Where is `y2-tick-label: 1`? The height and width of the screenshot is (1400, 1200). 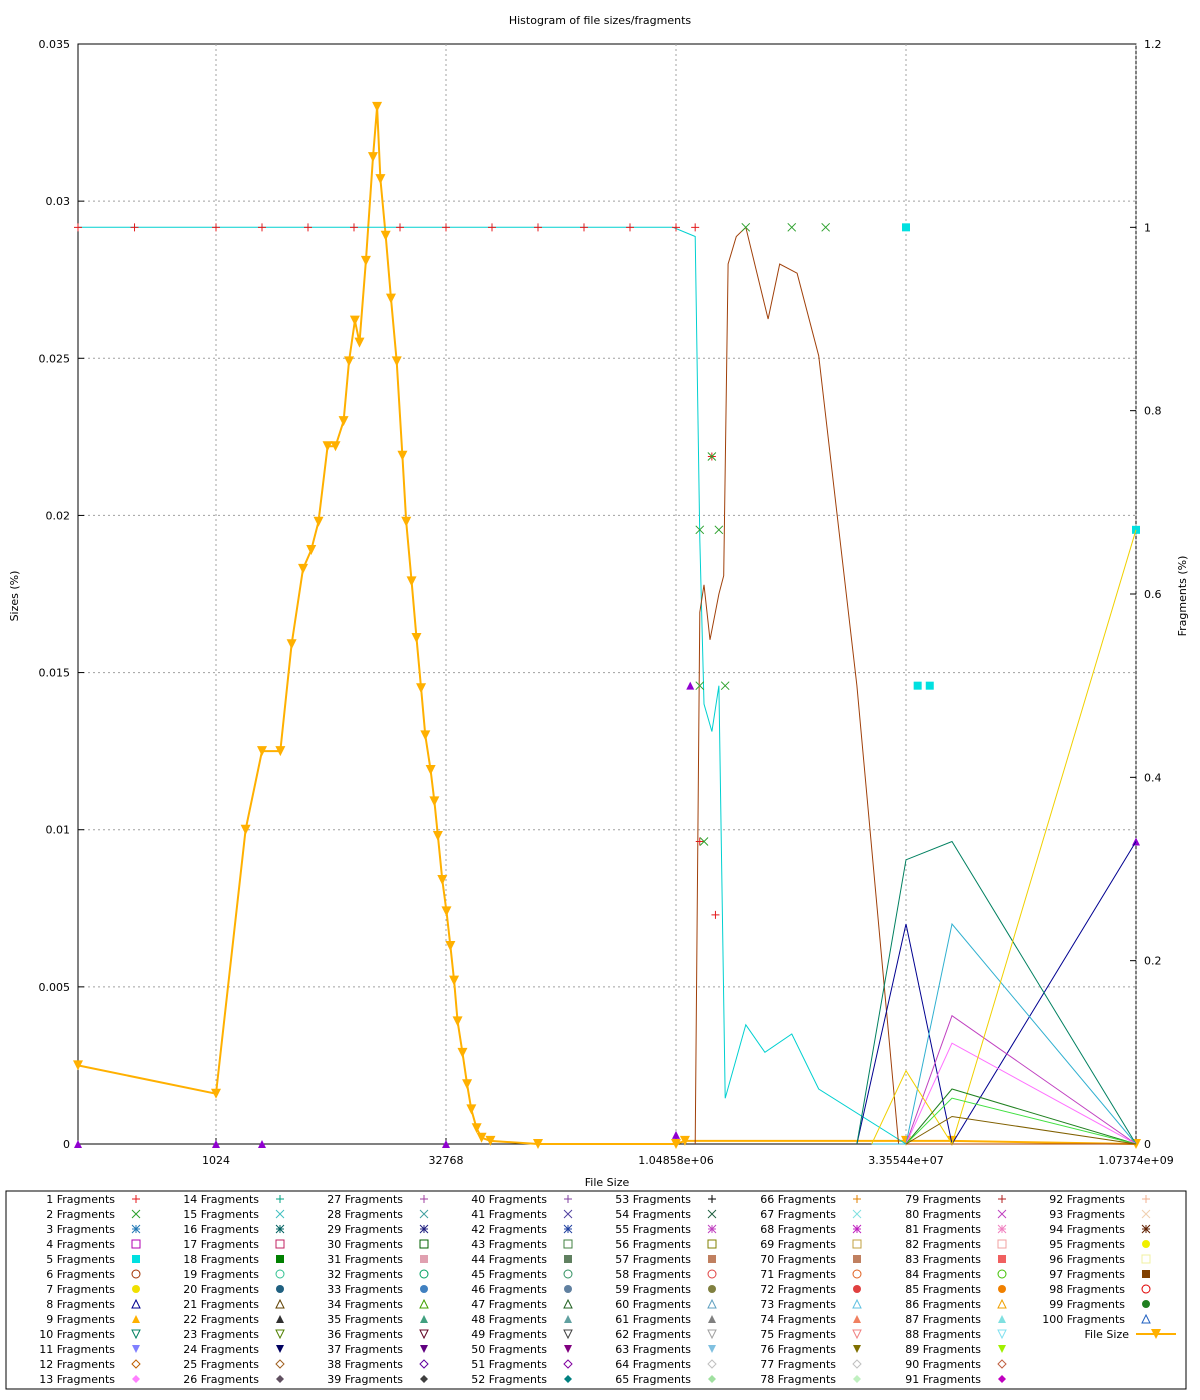
y2-tick-label: 1 is located at coordinates (1147, 227).